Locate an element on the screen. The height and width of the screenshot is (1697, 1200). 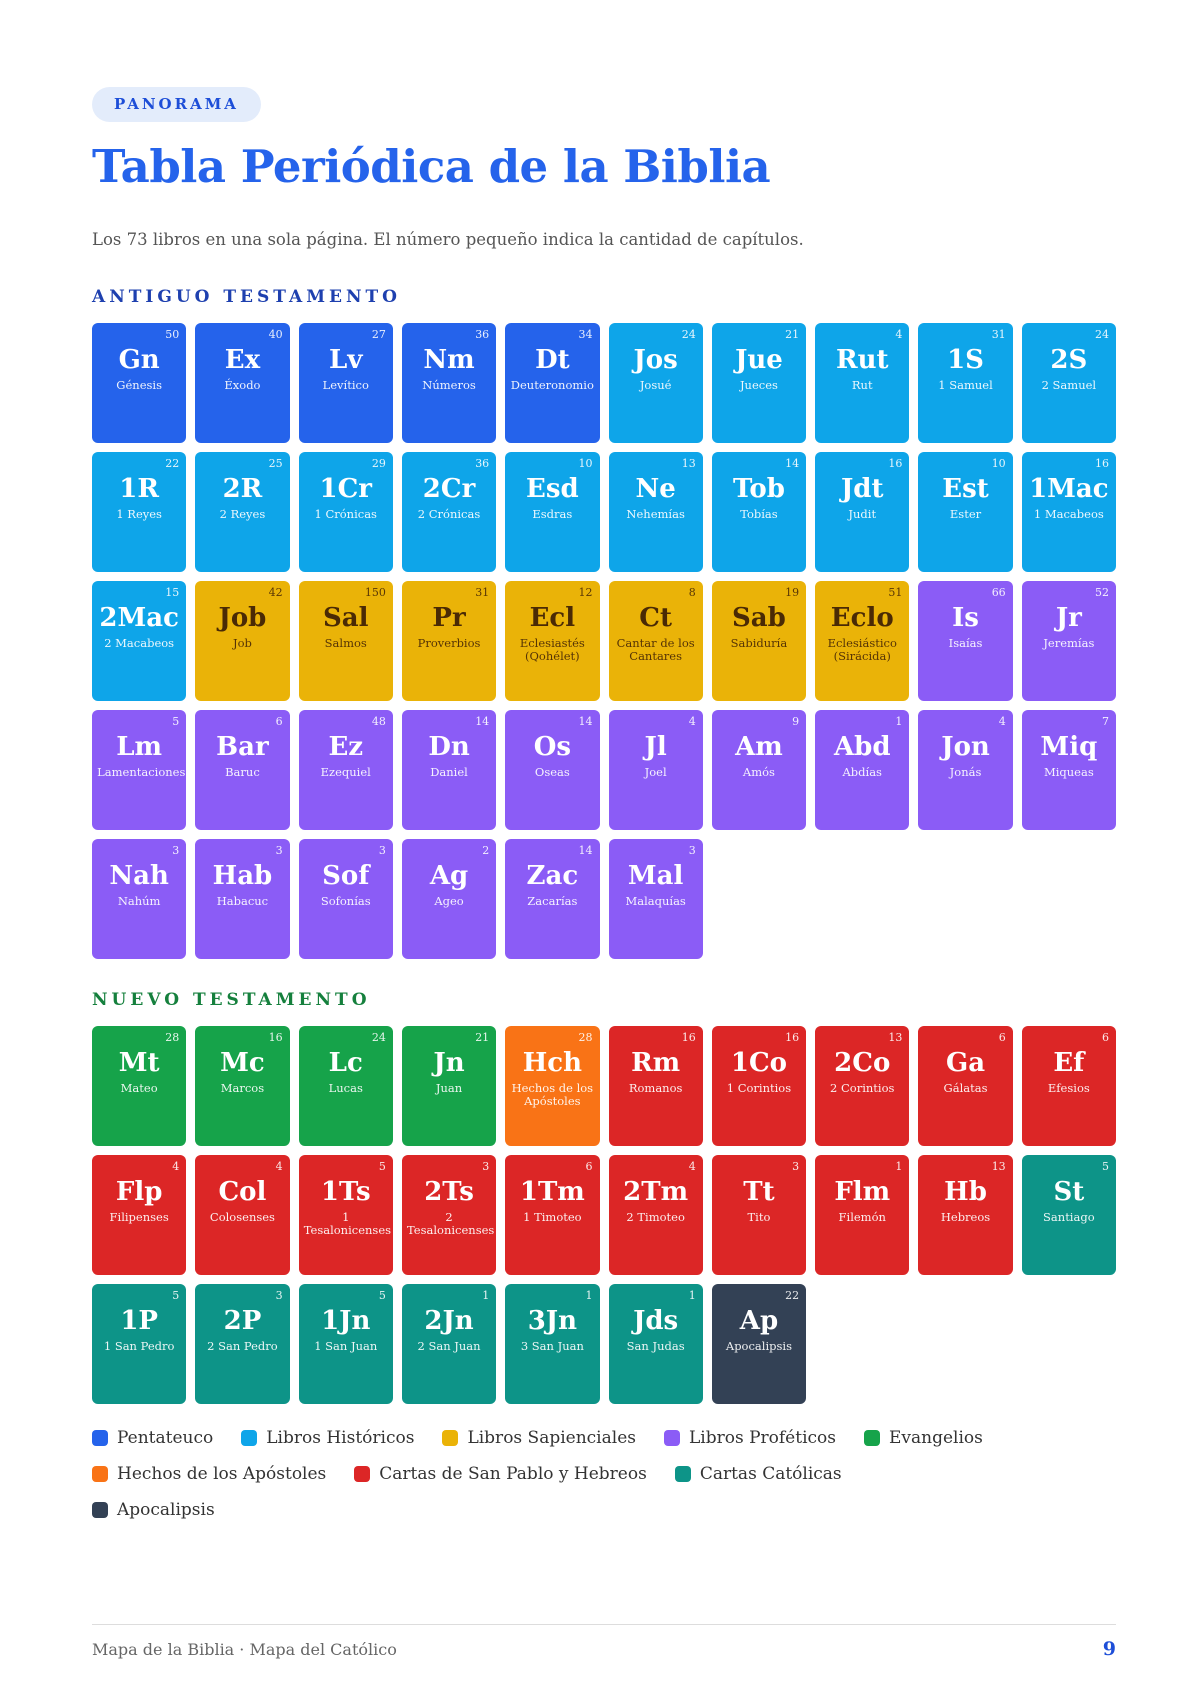
book-name: Gálatas is located at coordinates (965, 1088).